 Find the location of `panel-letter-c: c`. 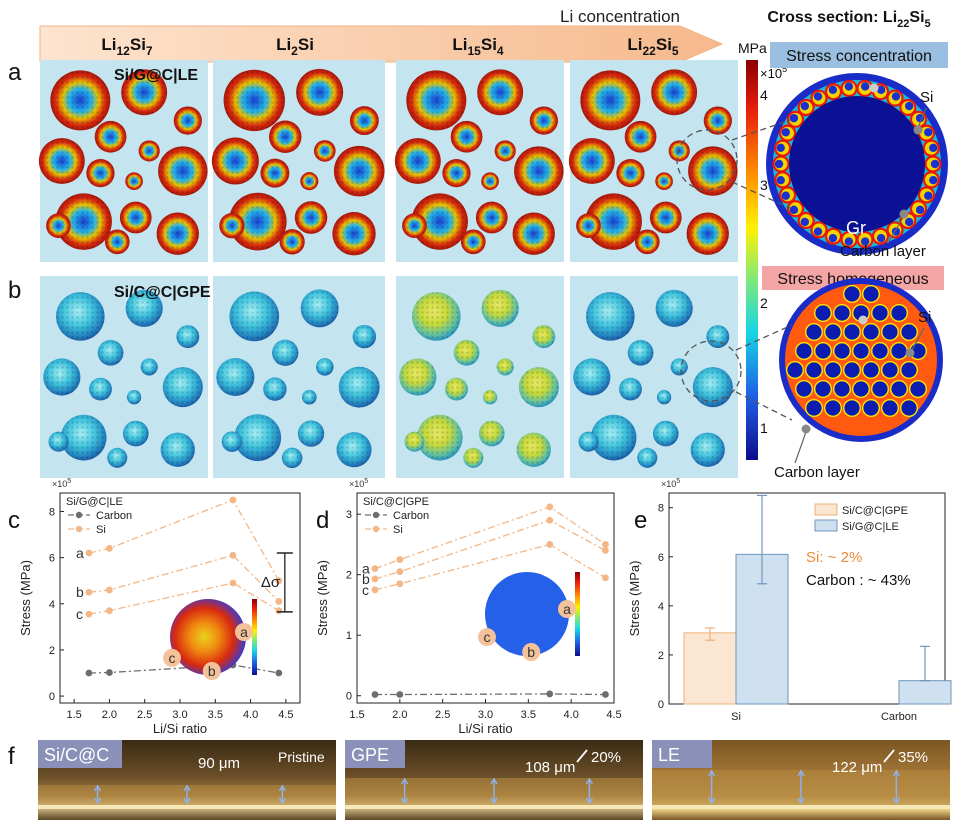

panel-letter-c: c is located at coordinates (14, 520).